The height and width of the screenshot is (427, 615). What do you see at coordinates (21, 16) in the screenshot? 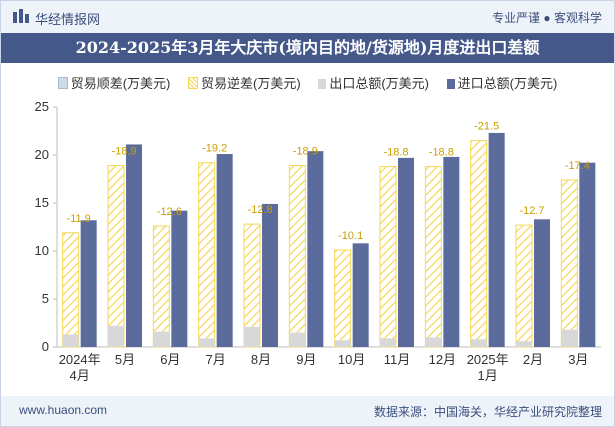
I see `brand-logo-icon` at bounding box center [21, 16].